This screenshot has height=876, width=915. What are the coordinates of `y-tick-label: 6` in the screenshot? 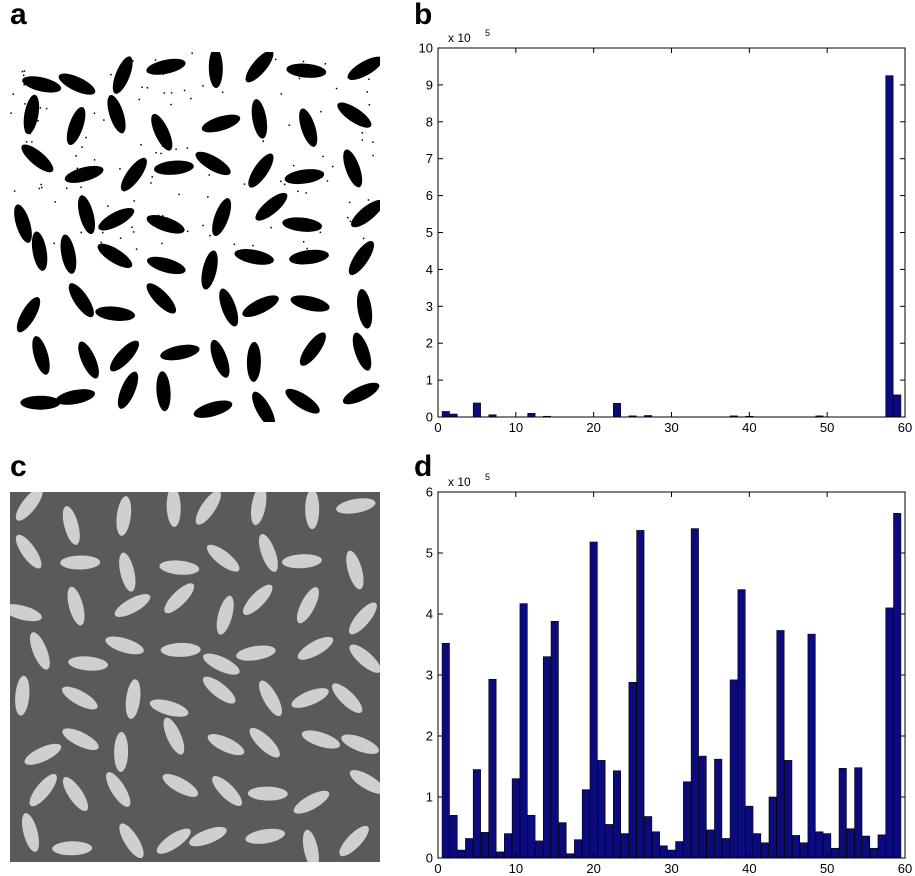 It's located at (429, 195).